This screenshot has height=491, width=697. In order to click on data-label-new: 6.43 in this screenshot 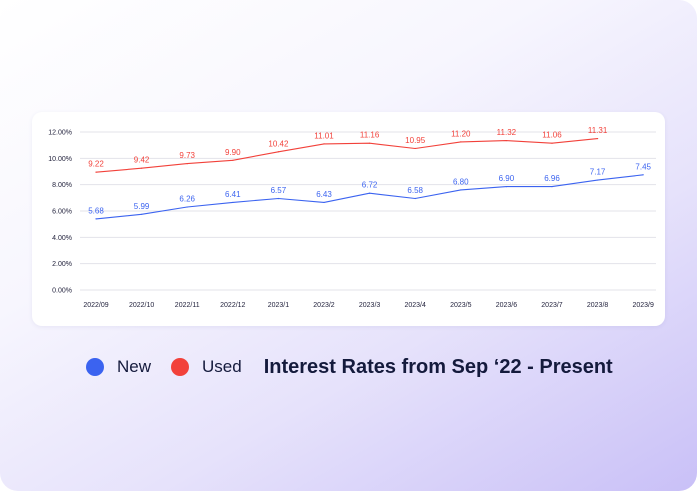, I will do `click(324, 194)`.